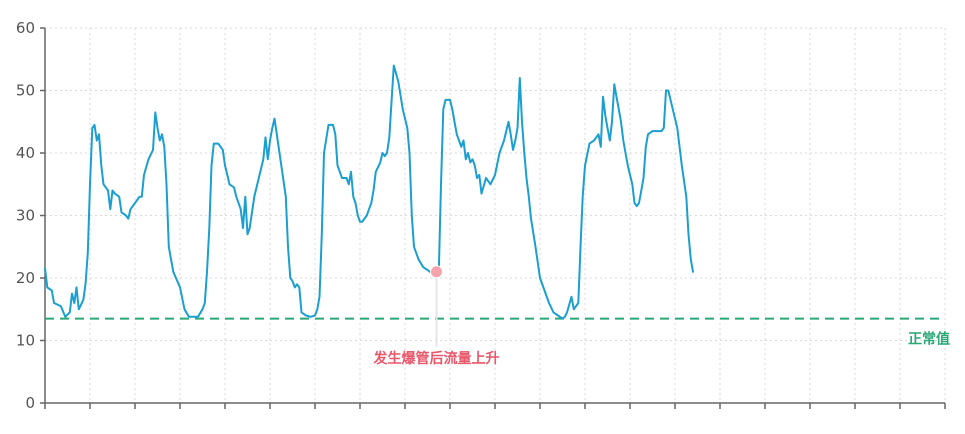 The height and width of the screenshot is (434, 965). I want to click on annotation-group: 发生爆管后流量上升, so click(436, 316).